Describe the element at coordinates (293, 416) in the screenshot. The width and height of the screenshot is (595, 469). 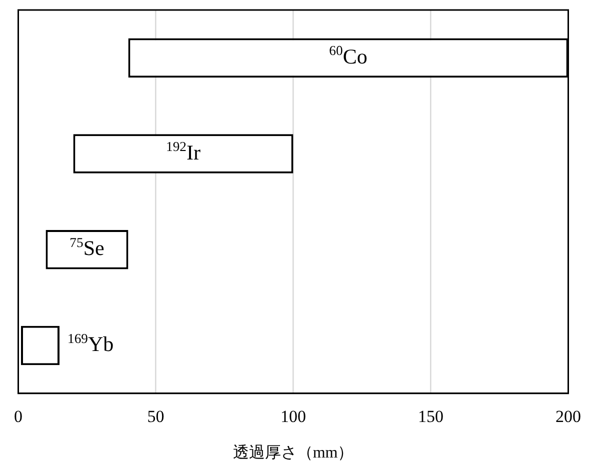
I see `x-tick-label: 100` at that location.